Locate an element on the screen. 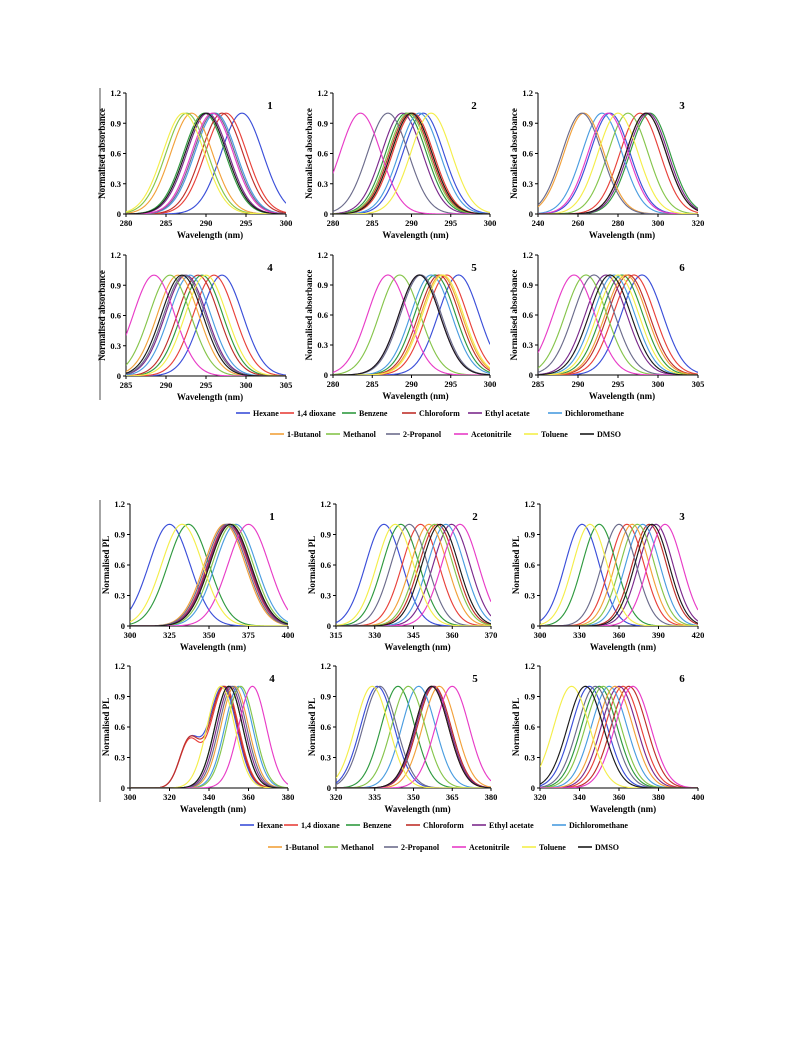  panel-number: 2 is located at coordinates (474, 106).